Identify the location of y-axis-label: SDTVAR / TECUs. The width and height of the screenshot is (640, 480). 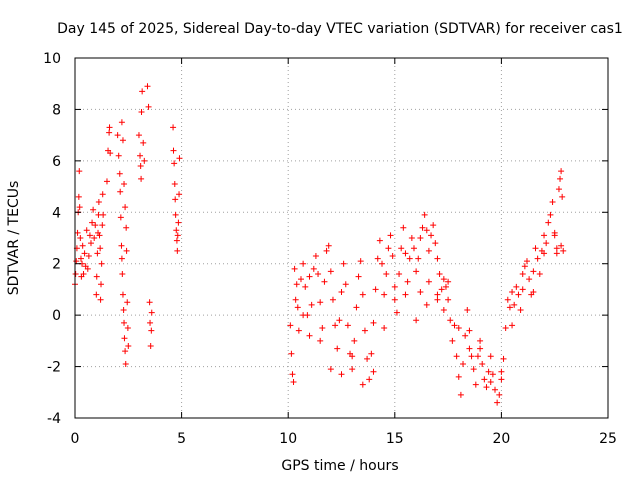
(14, 238).